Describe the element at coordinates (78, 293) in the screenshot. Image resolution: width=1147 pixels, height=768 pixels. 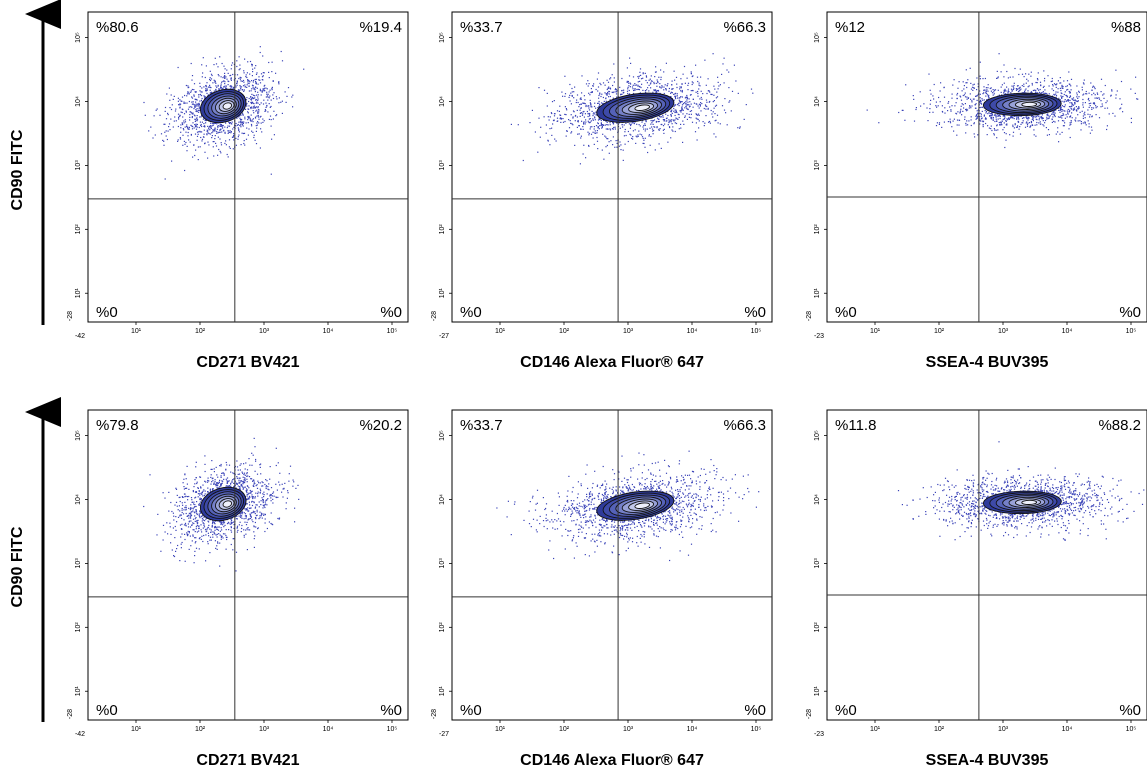
I see `y-tick-label: 10¹` at that location.